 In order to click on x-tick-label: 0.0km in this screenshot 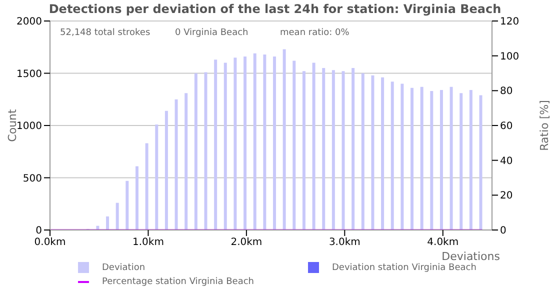, I will do `click(50, 242)`.